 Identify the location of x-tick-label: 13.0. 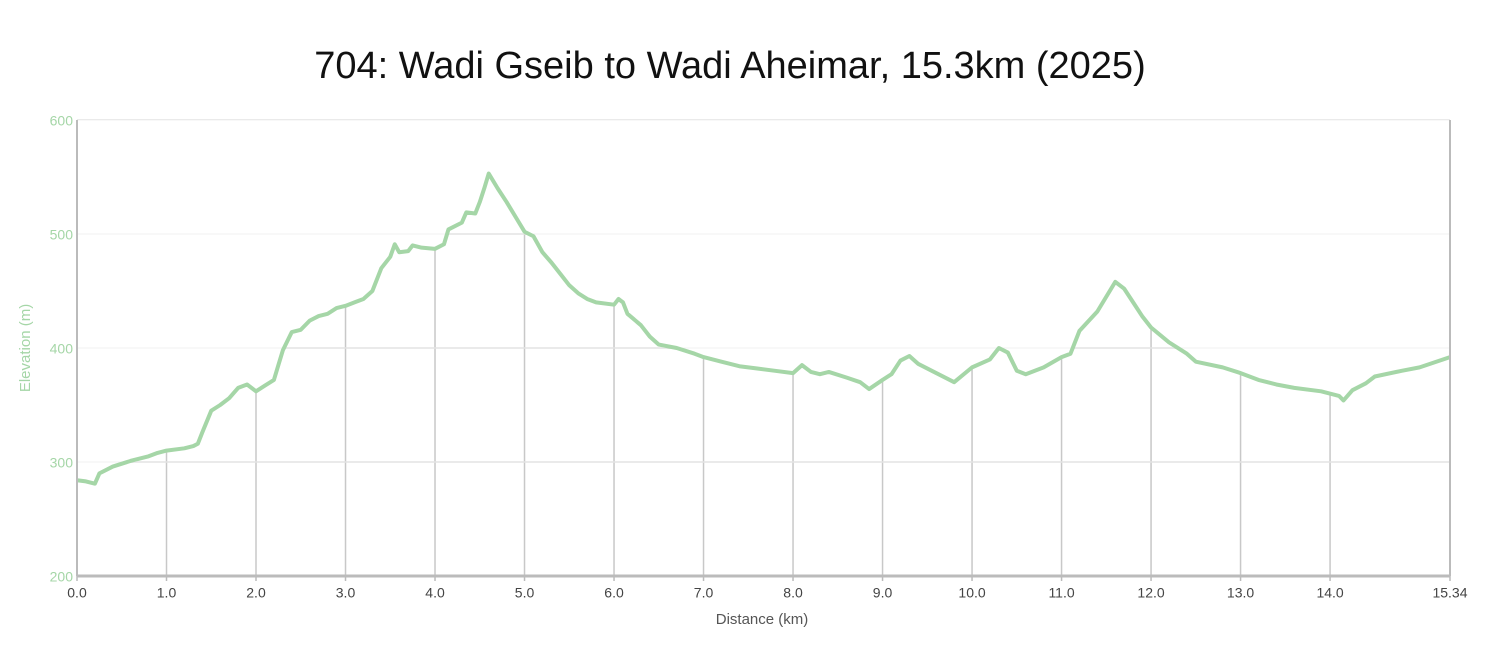
(1240, 593).